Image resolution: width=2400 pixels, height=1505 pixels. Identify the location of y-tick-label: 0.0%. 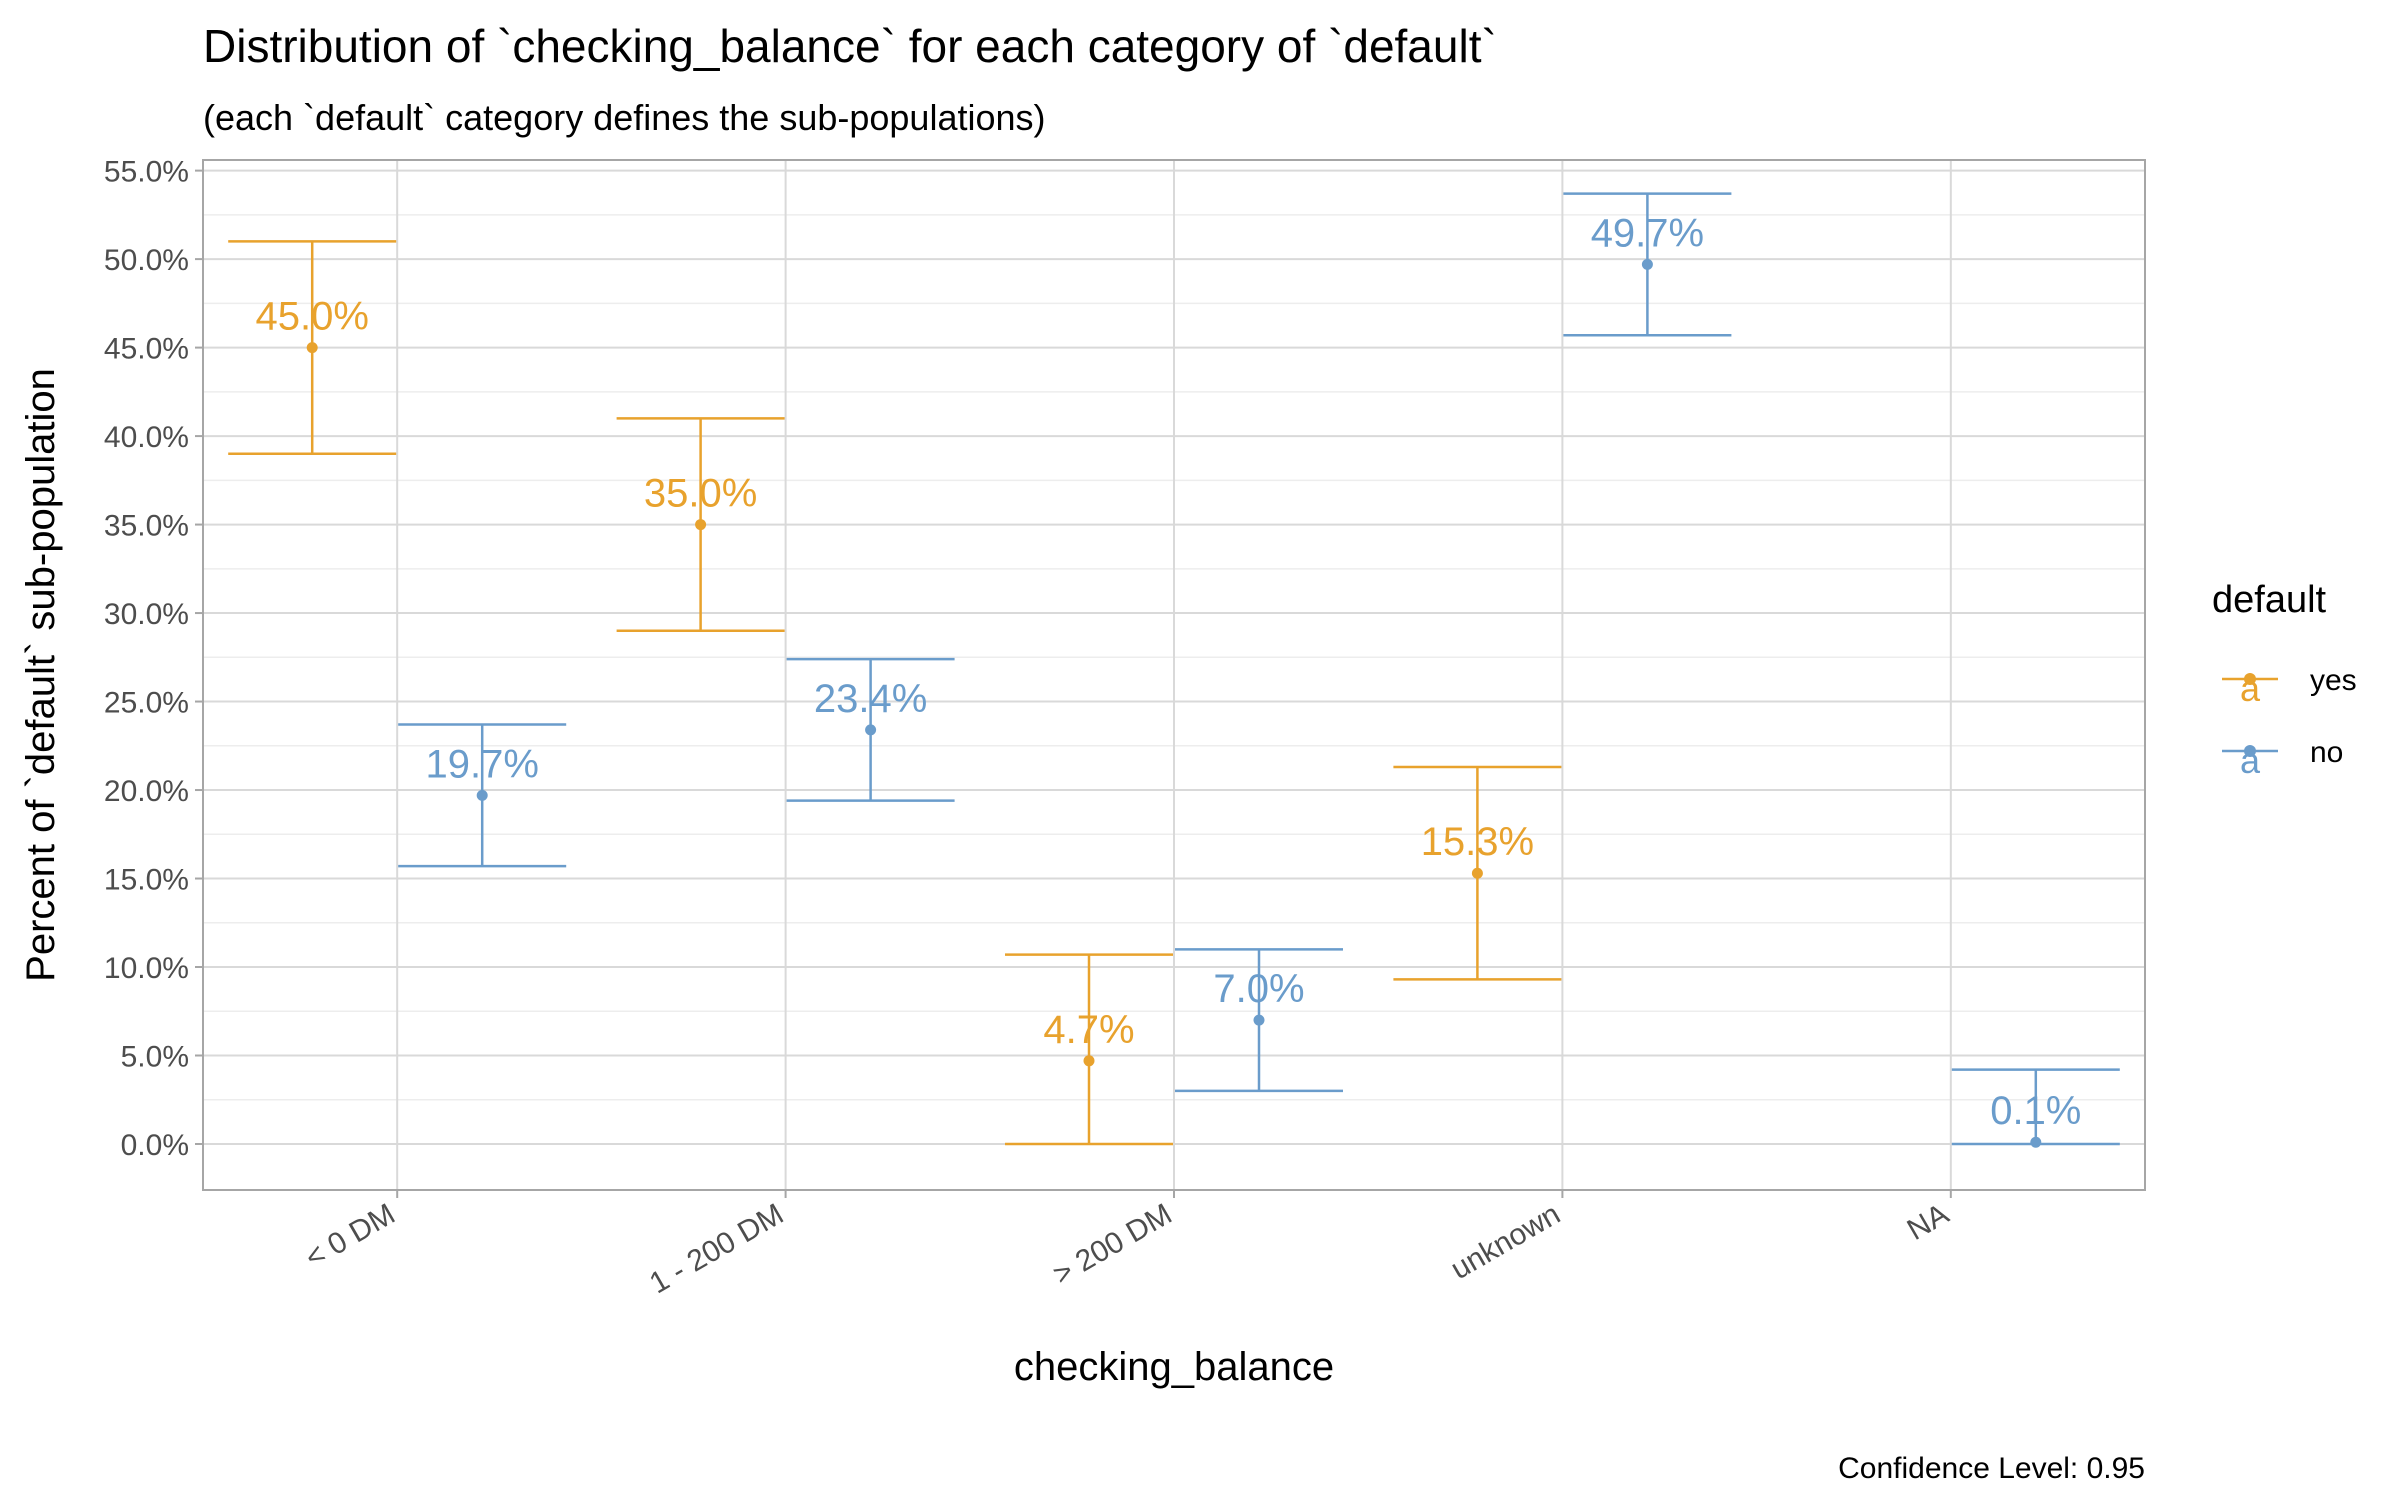
(155, 1145).